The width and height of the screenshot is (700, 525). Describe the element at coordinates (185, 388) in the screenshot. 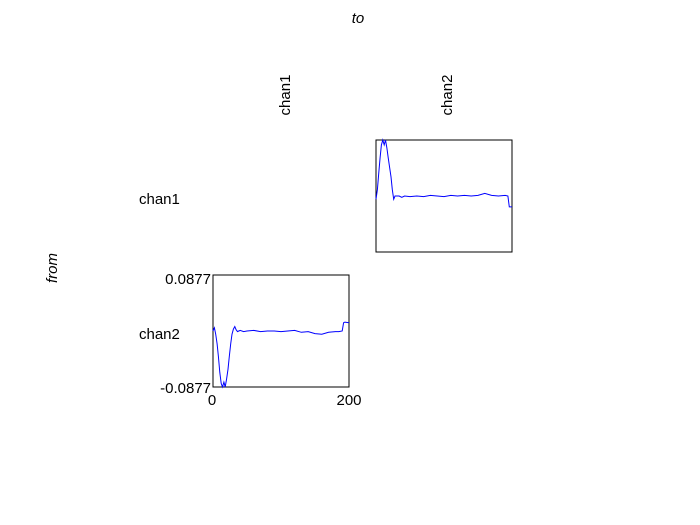

I see `y-tick-label-min: -0.0877` at that location.